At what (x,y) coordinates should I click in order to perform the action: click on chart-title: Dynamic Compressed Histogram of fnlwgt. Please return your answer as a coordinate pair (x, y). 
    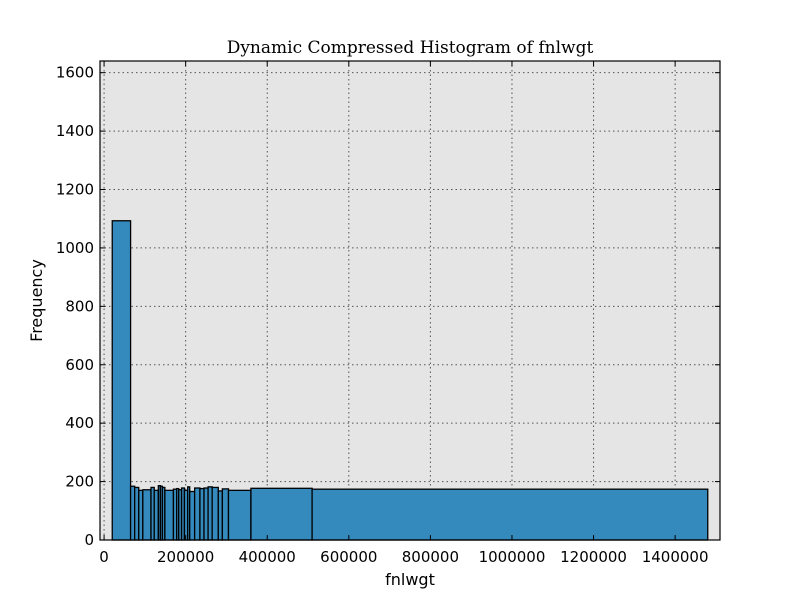
    Looking at the image, I should click on (410, 48).